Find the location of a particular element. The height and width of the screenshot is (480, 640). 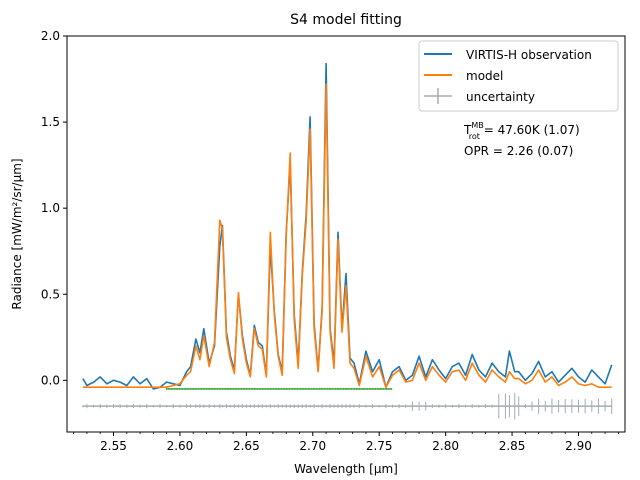

legend-label-observation: VIRTIS-H observation is located at coordinates (529, 55).